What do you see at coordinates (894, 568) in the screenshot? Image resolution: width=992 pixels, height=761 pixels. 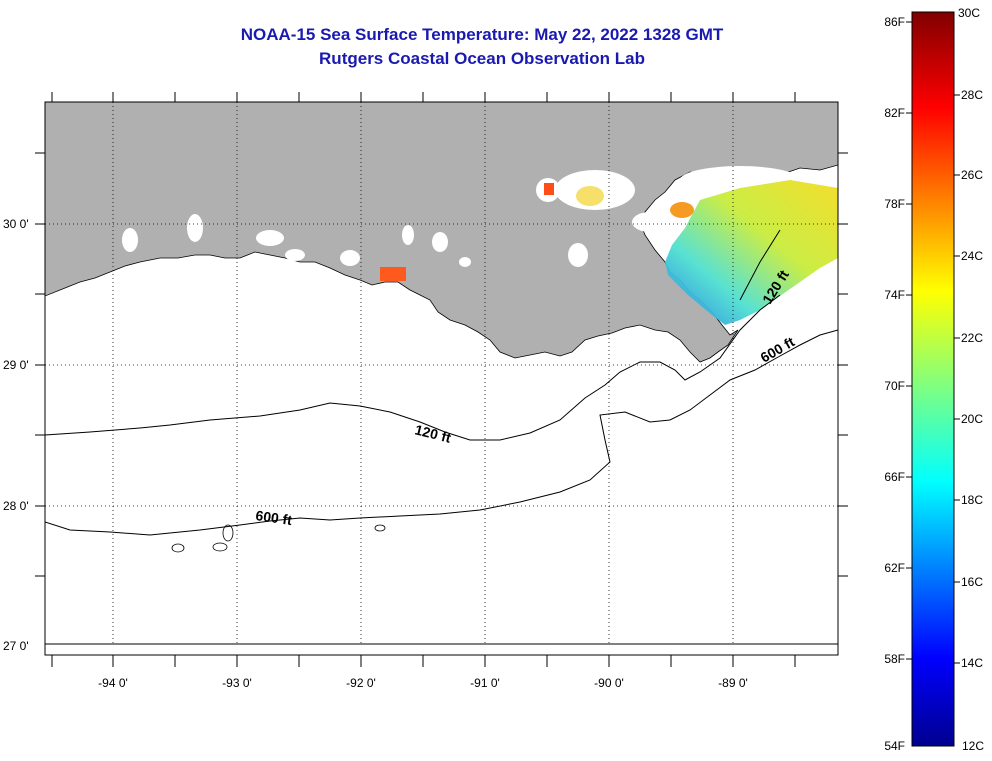 I see `colorbar-f-label: 62F` at bounding box center [894, 568].